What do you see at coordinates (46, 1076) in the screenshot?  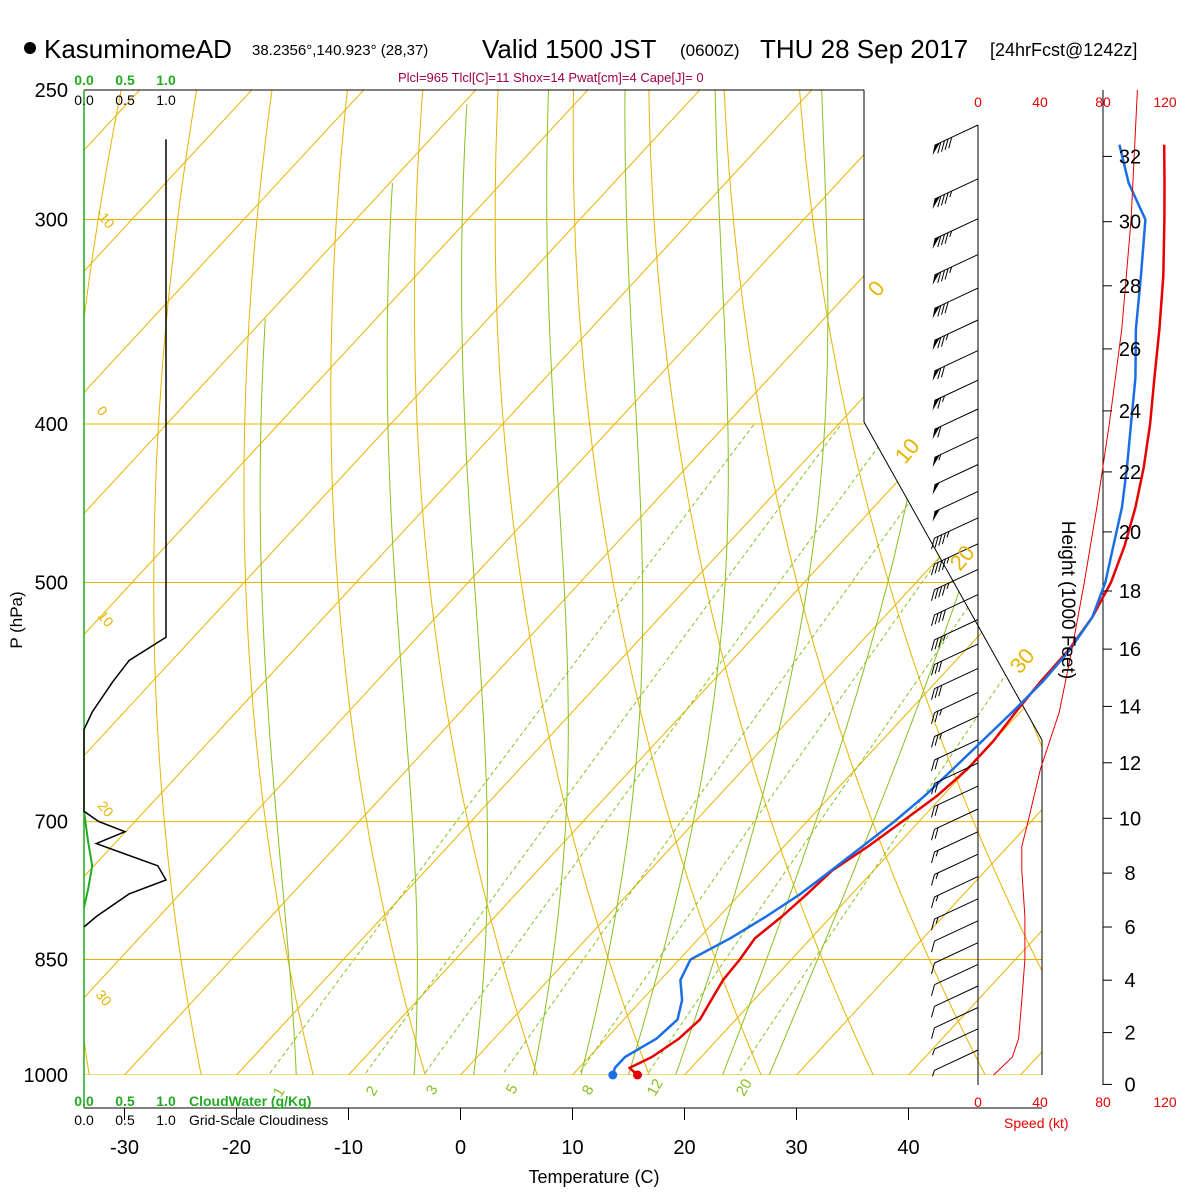 I see `pressure-tick-label: 1000` at bounding box center [46, 1076].